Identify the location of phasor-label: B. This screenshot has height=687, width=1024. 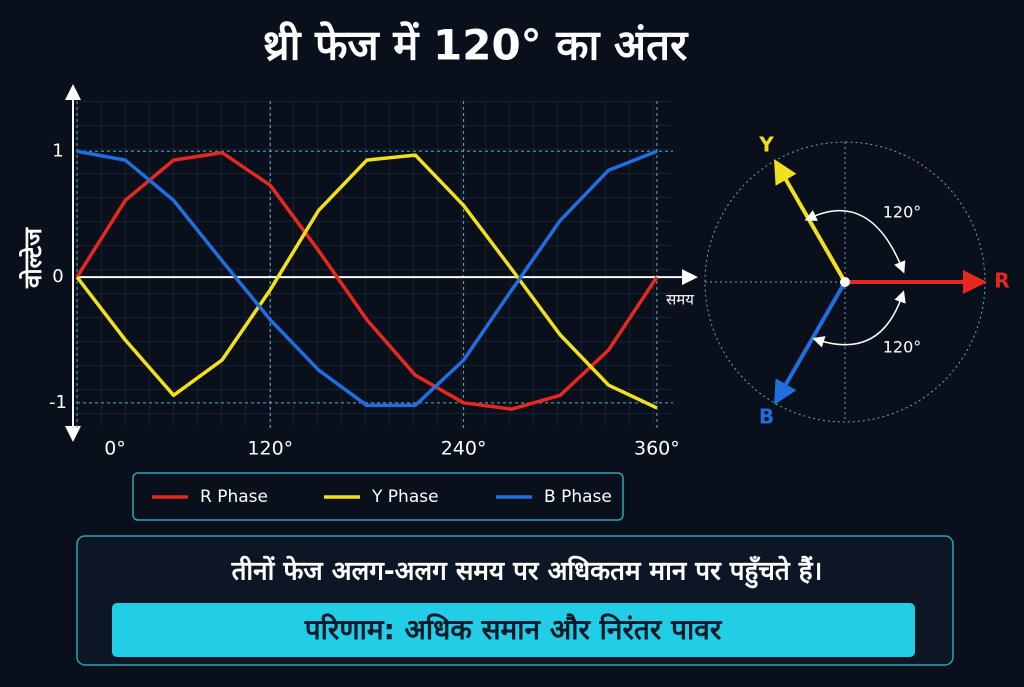
(766, 416).